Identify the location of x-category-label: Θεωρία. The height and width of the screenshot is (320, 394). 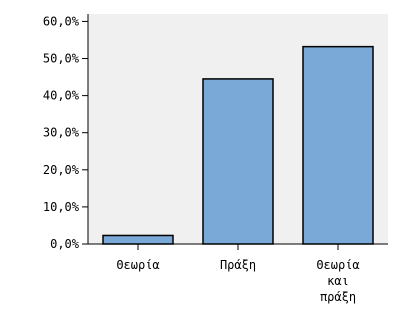
(137, 265).